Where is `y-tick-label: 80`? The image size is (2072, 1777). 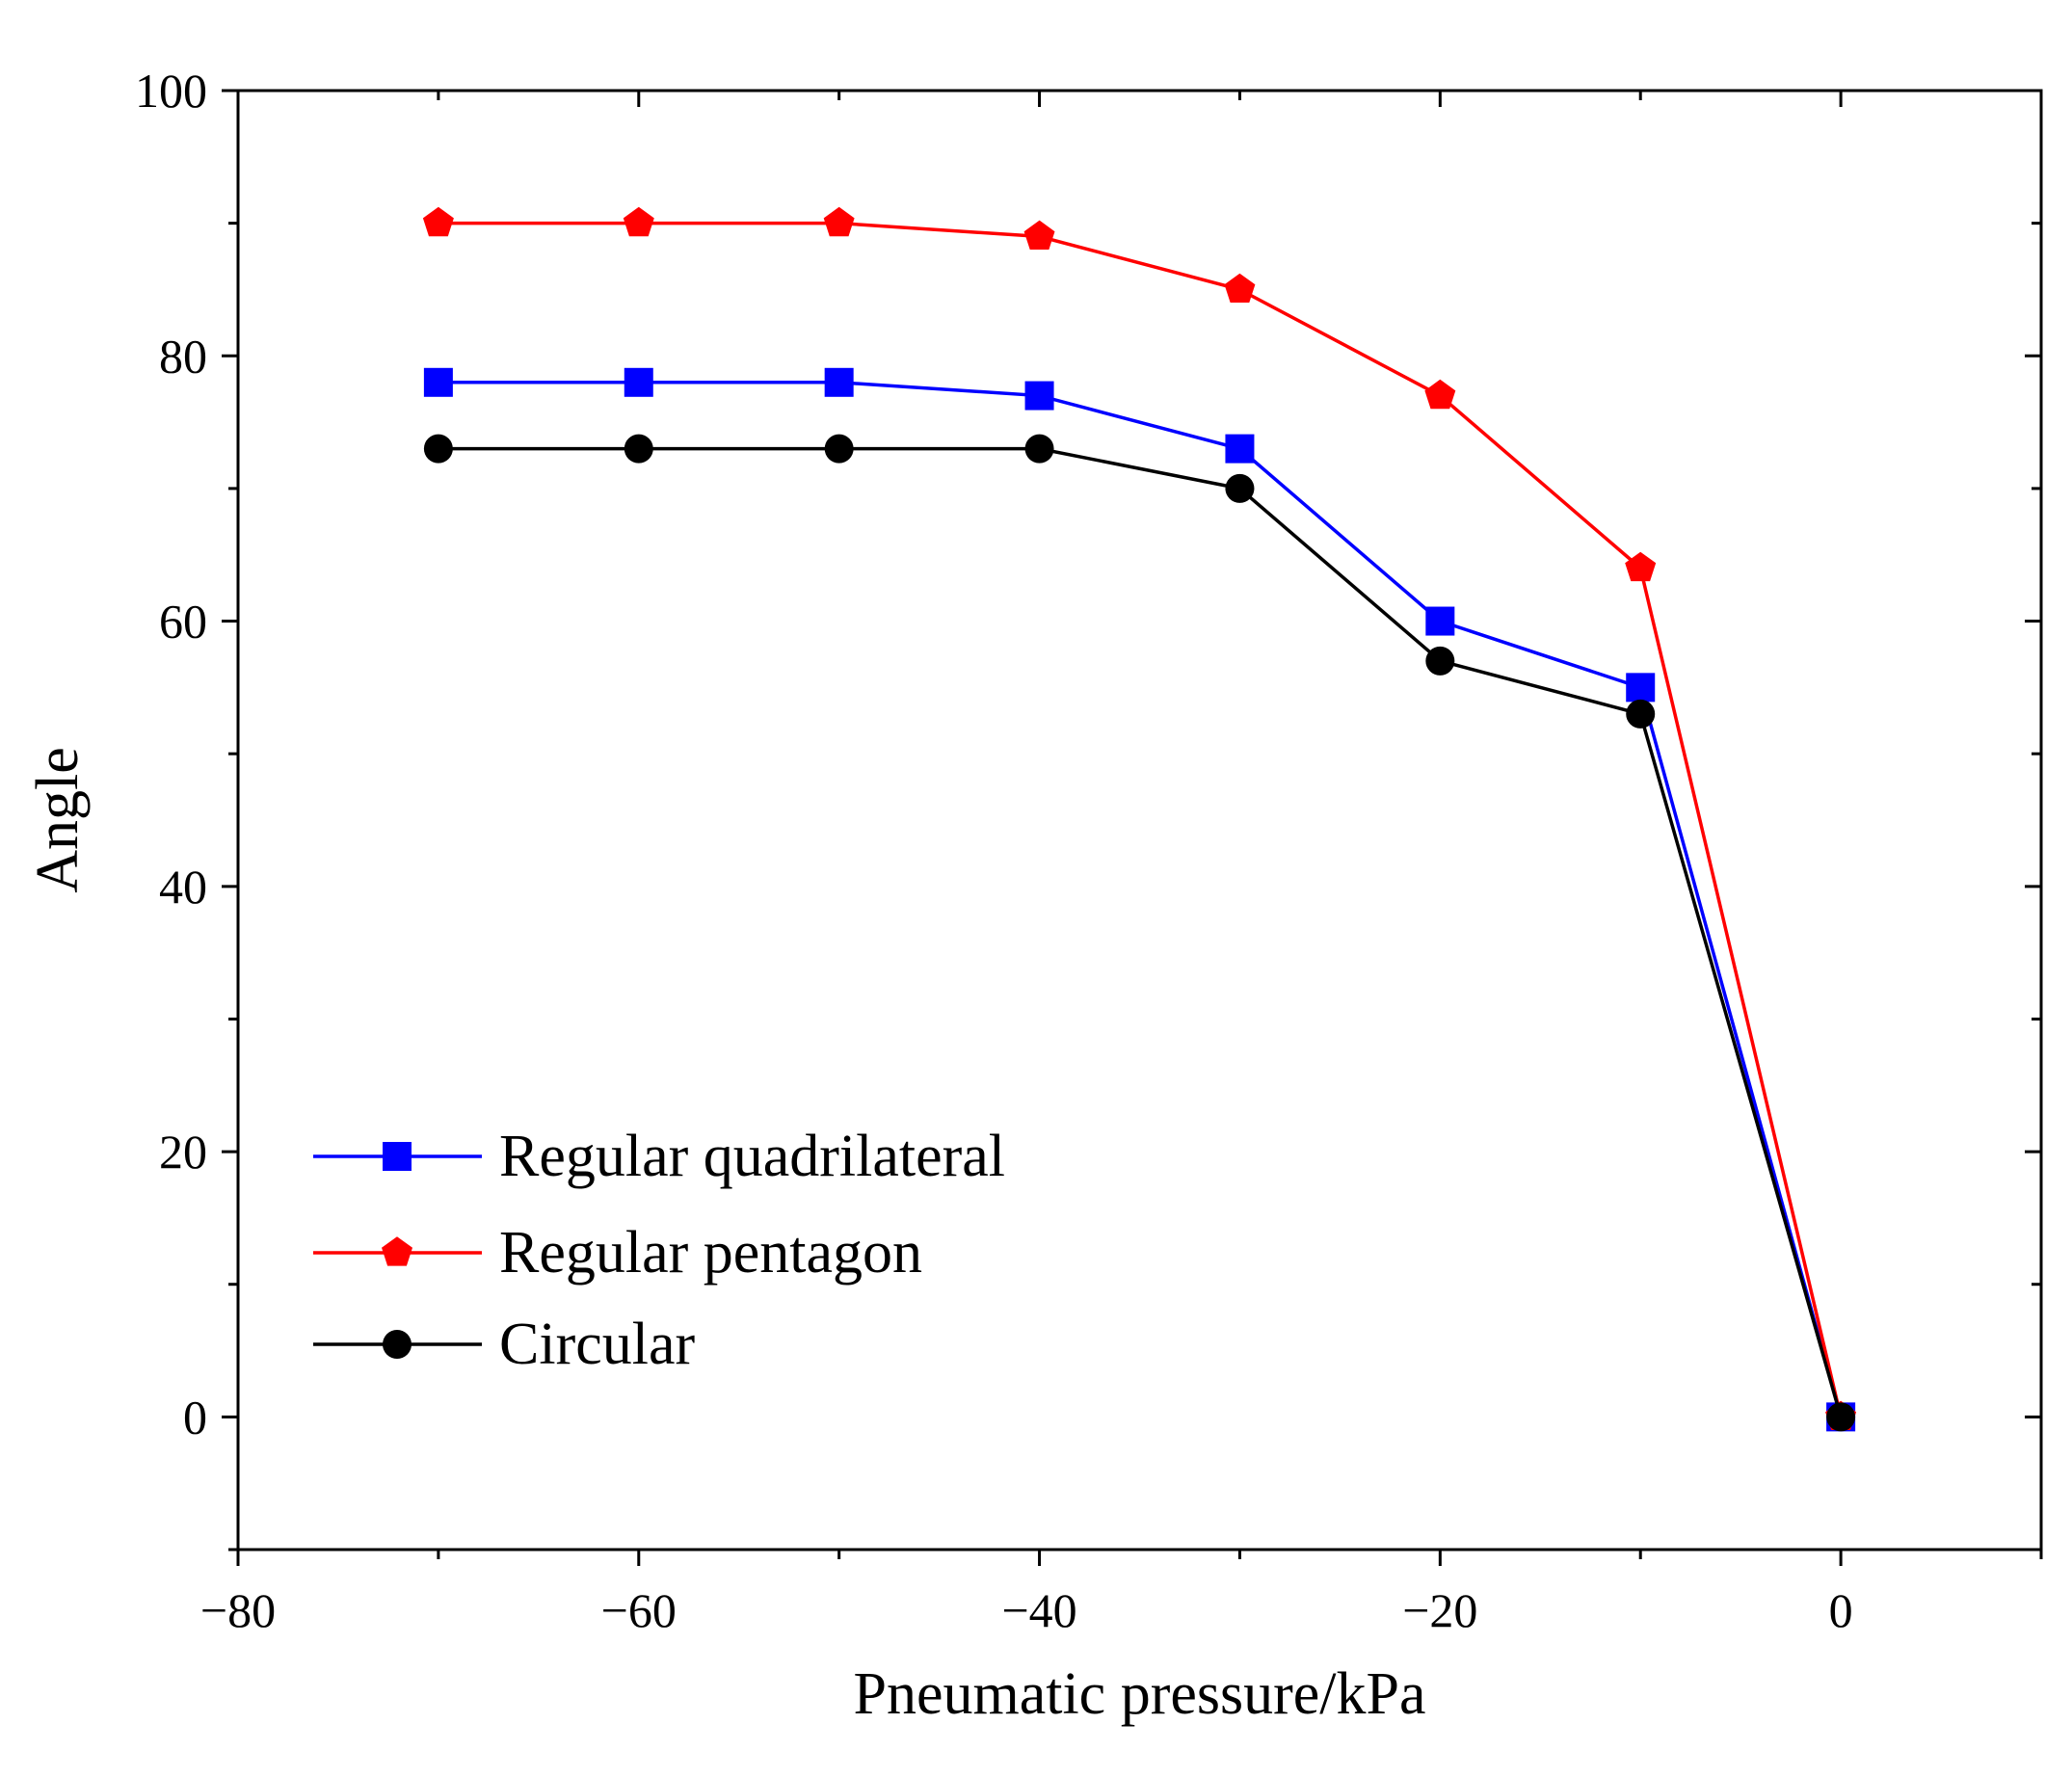 y-tick-label: 80 is located at coordinates (183, 356).